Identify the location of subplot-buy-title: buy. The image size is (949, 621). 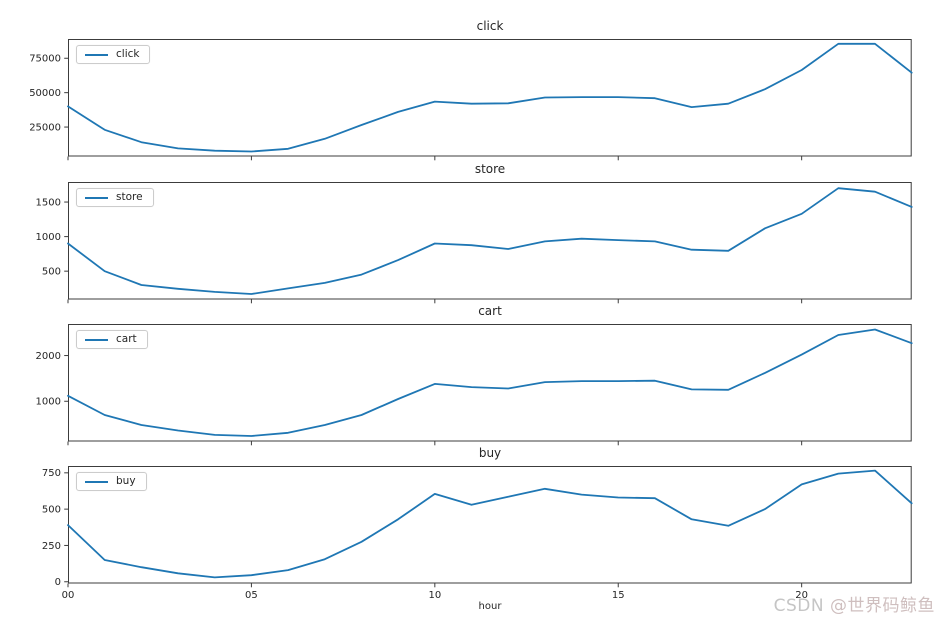
(490, 453).